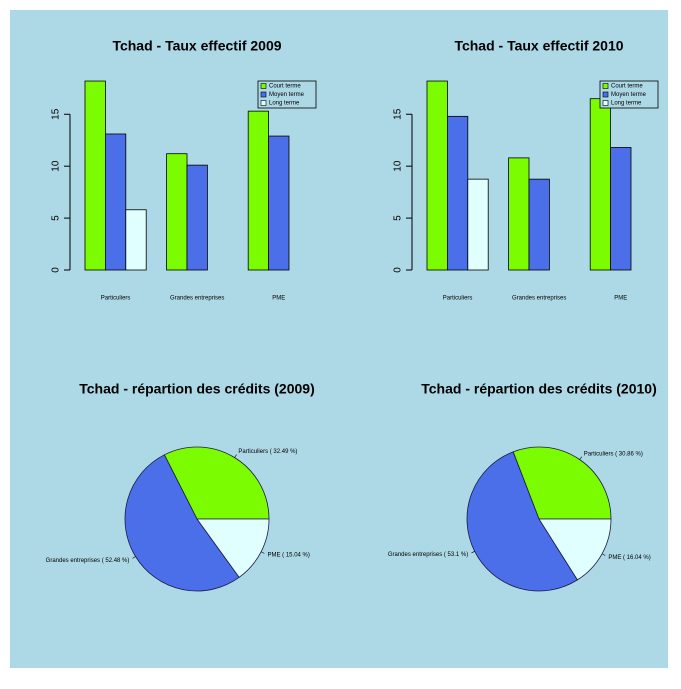  I want to click on chart-title: Tchad - Taux effectif 2010, so click(538, 46).